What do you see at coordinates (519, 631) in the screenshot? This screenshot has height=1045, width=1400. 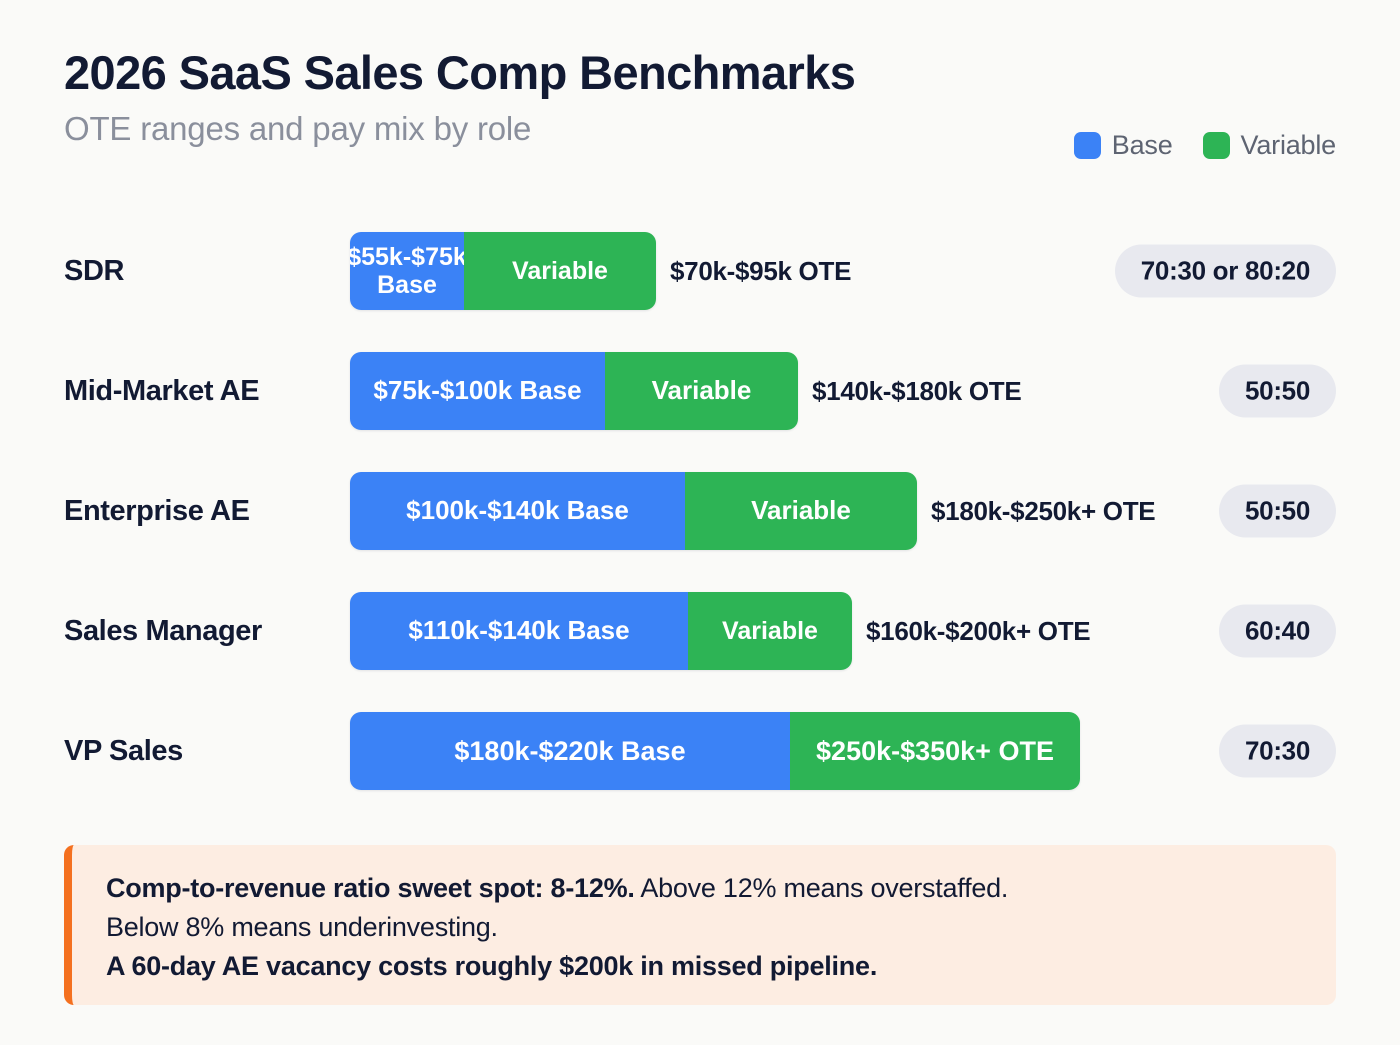 I see `bar-segment-base: $110k-$140k Base` at bounding box center [519, 631].